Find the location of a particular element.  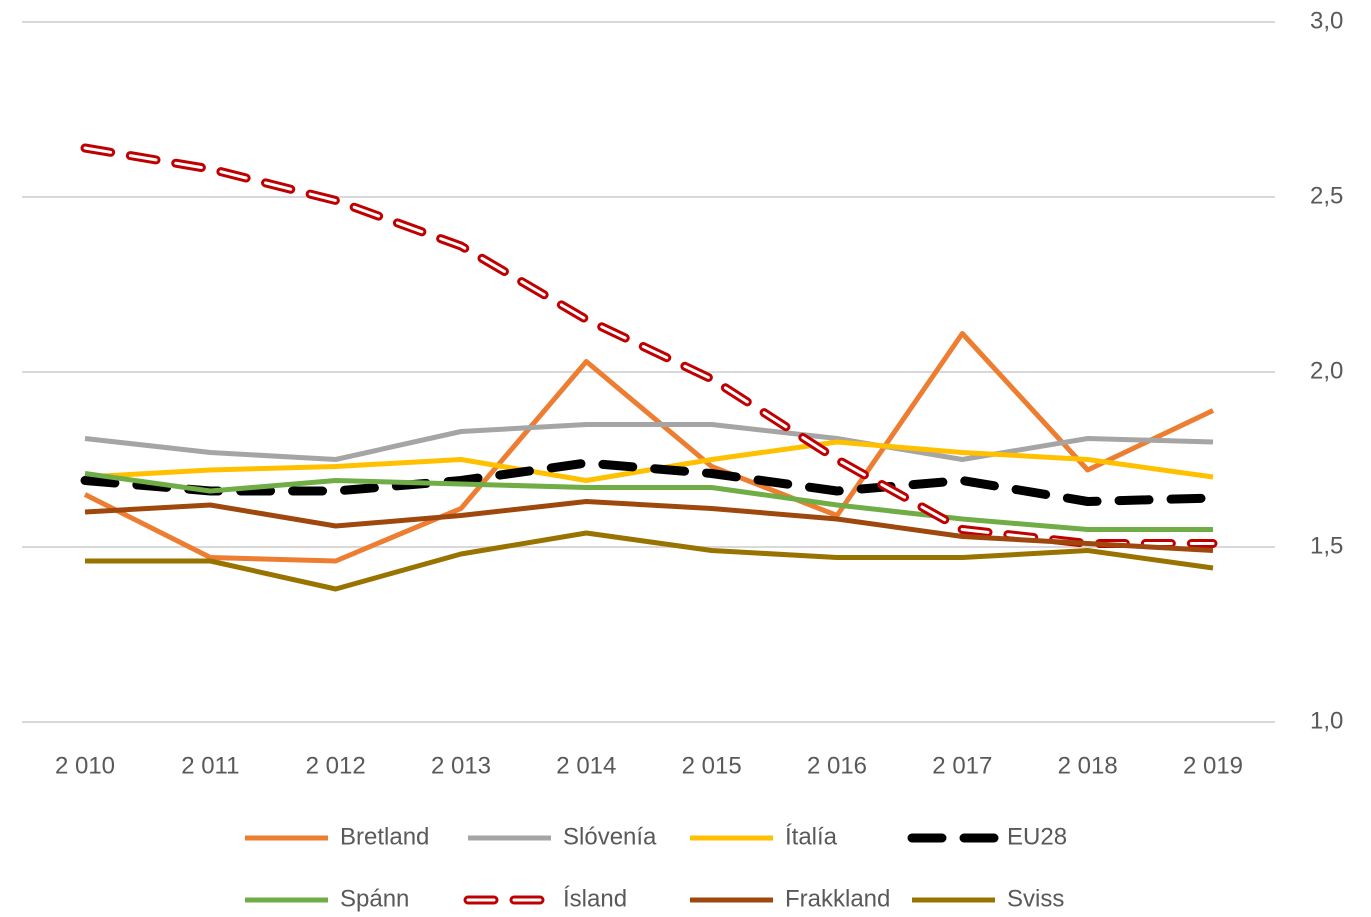

x-tick-label: 2 013 is located at coordinates (461, 765).